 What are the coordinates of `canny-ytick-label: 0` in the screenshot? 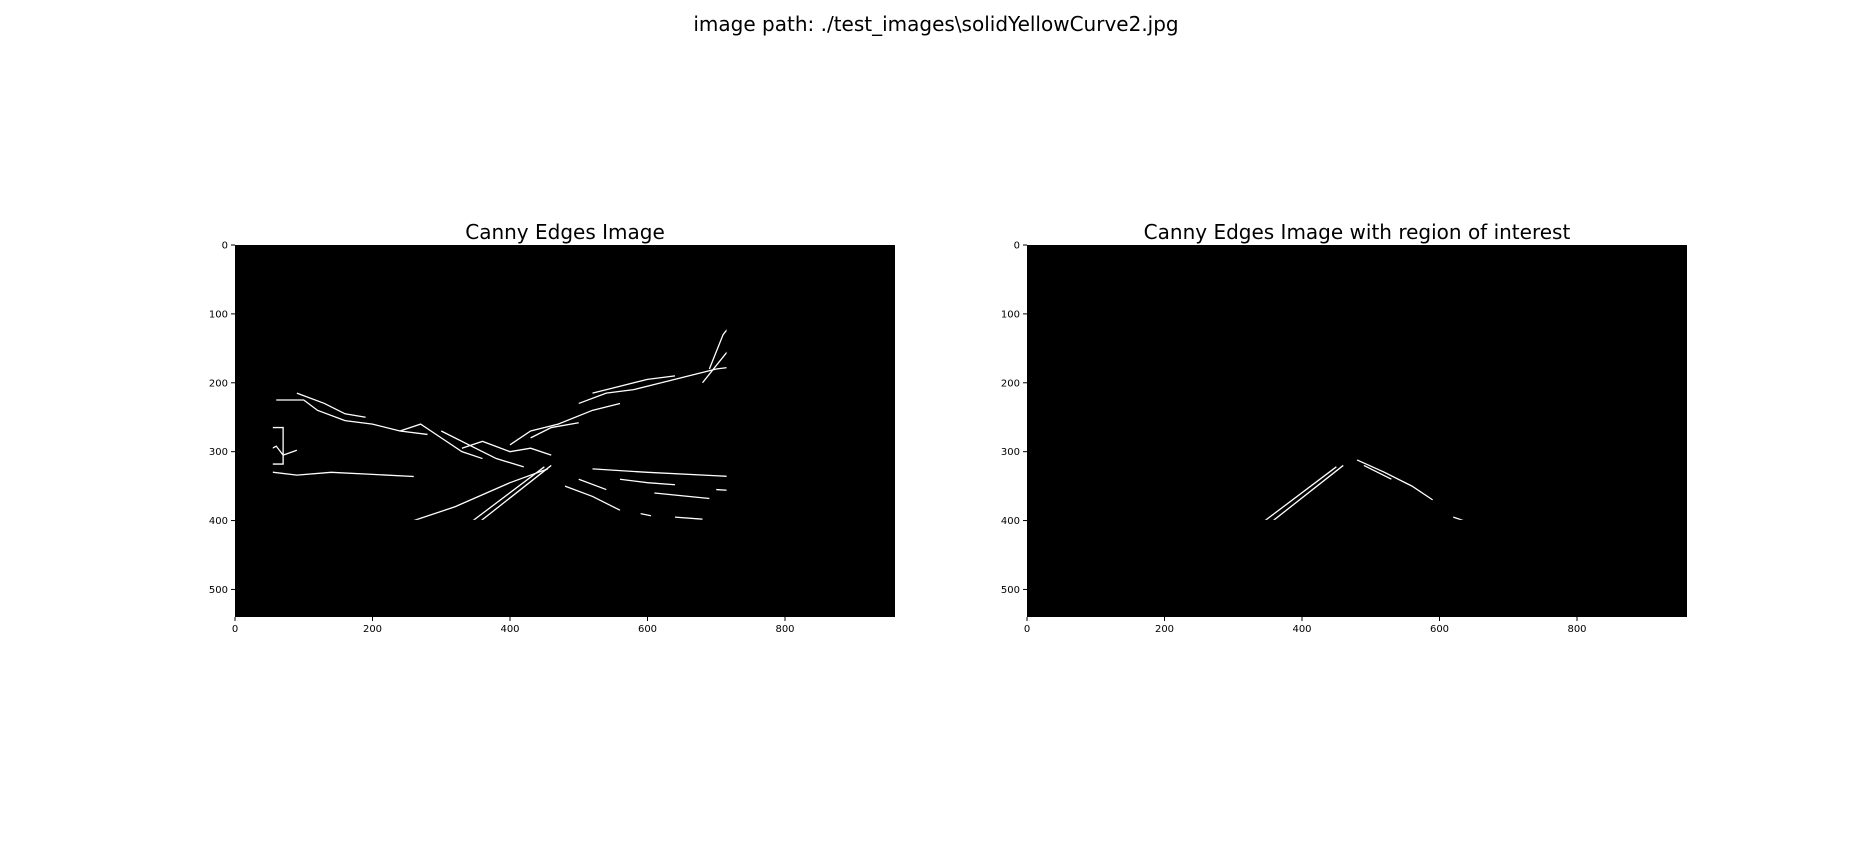 It's located at (225, 246).